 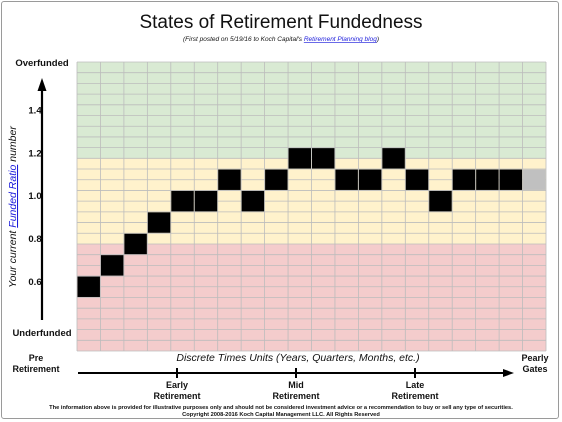 I want to click on timeline-end-label: Pearly, so click(x=534, y=358).